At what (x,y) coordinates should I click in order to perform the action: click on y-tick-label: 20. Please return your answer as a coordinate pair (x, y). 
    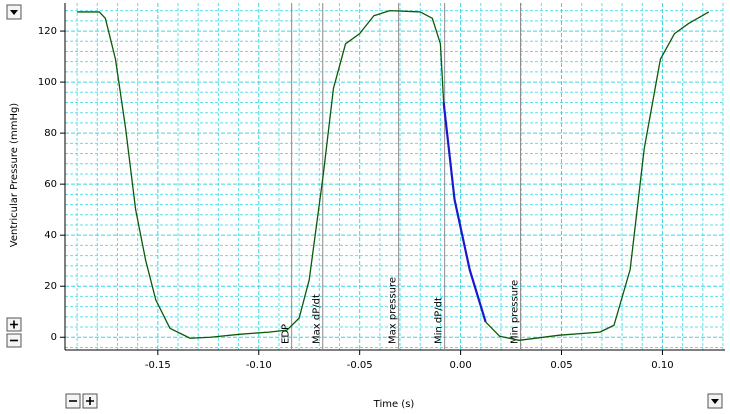
    Looking at the image, I should click on (50, 286).